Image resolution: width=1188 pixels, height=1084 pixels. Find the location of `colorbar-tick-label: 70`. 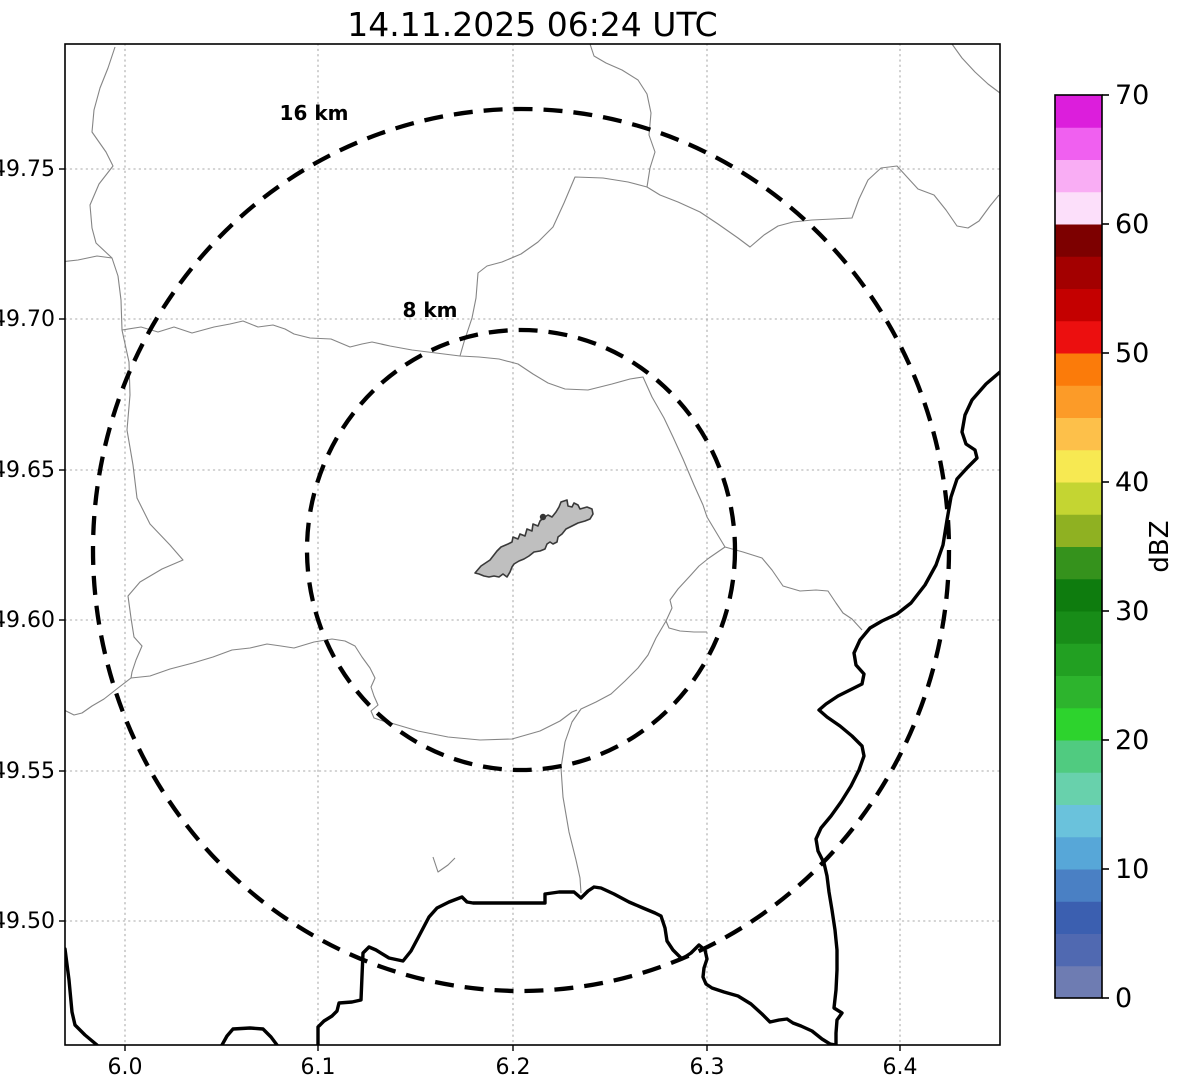

colorbar-tick-label: 70 is located at coordinates (1132, 95).